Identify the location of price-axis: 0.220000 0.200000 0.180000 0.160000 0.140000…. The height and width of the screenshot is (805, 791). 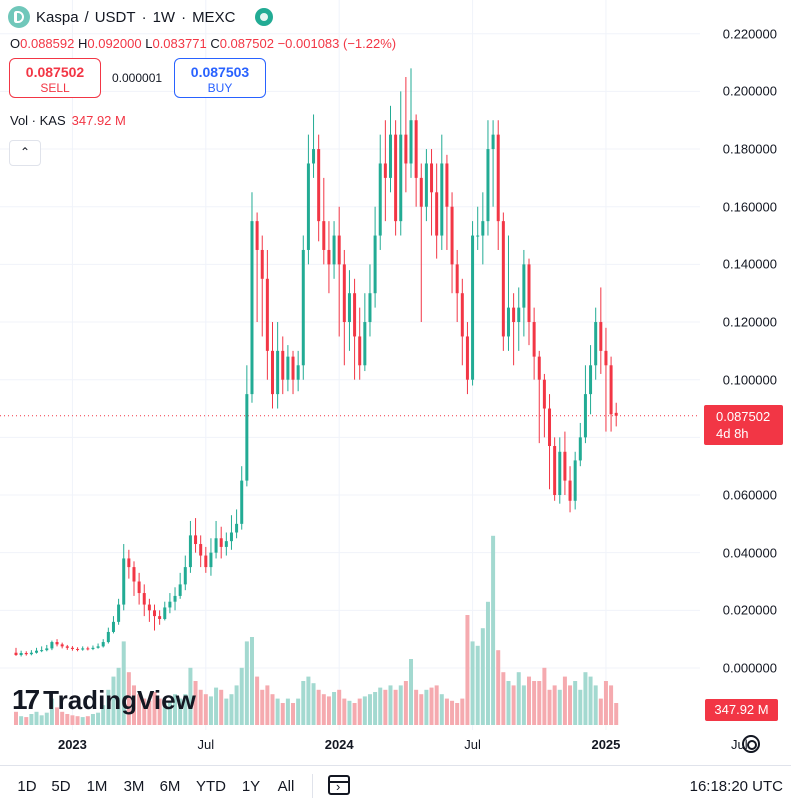
(745, 365).